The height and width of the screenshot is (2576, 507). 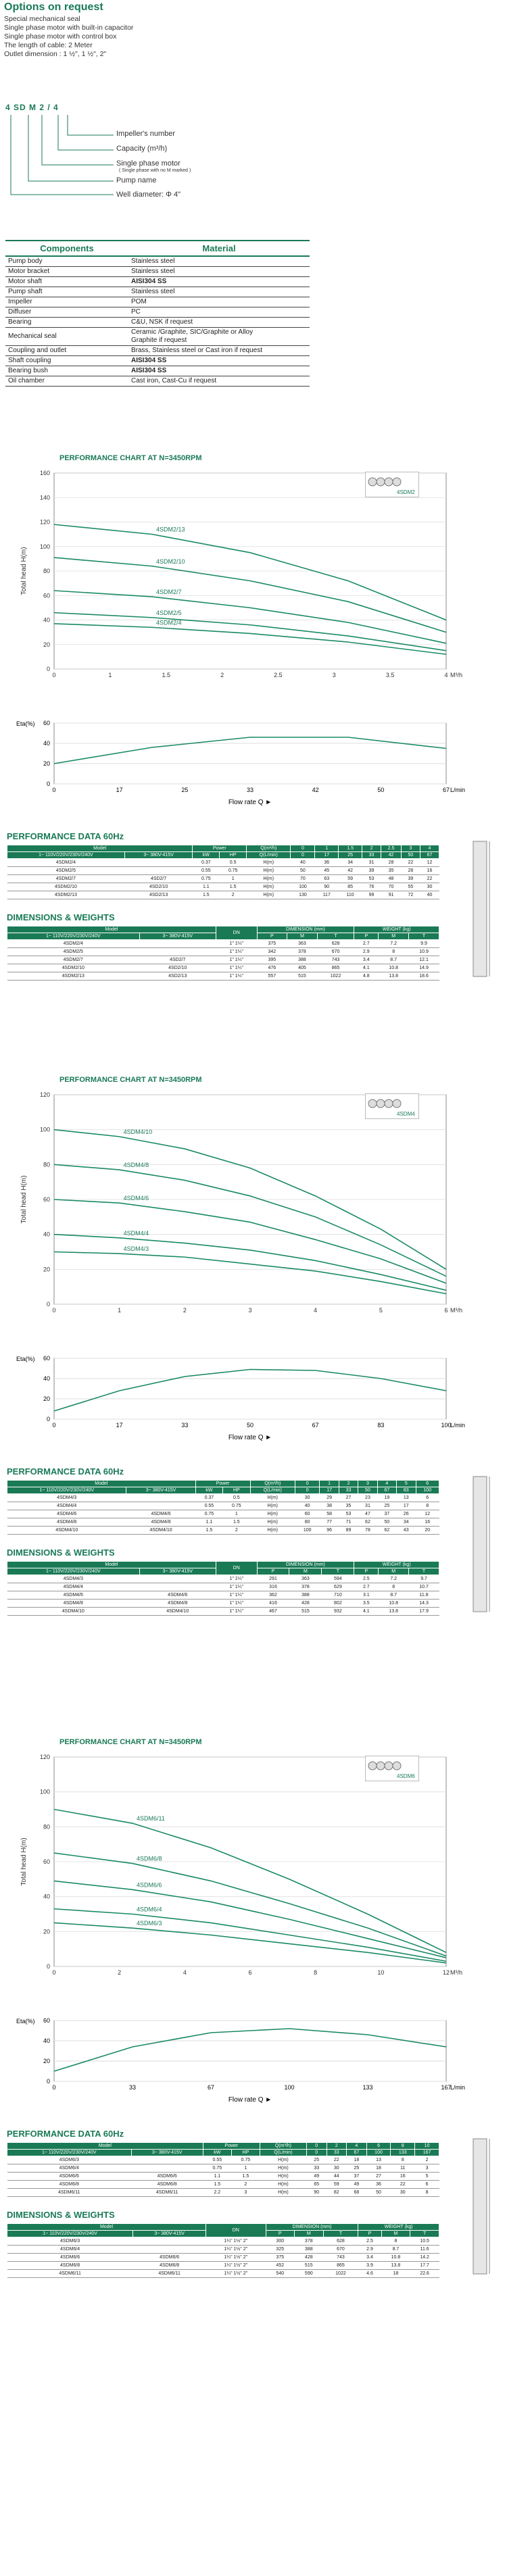 What do you see at coordinates (272, 1491) in the screenshot?
I see `th-ql: Q(L/min)` at bounding box center [272, 1491].